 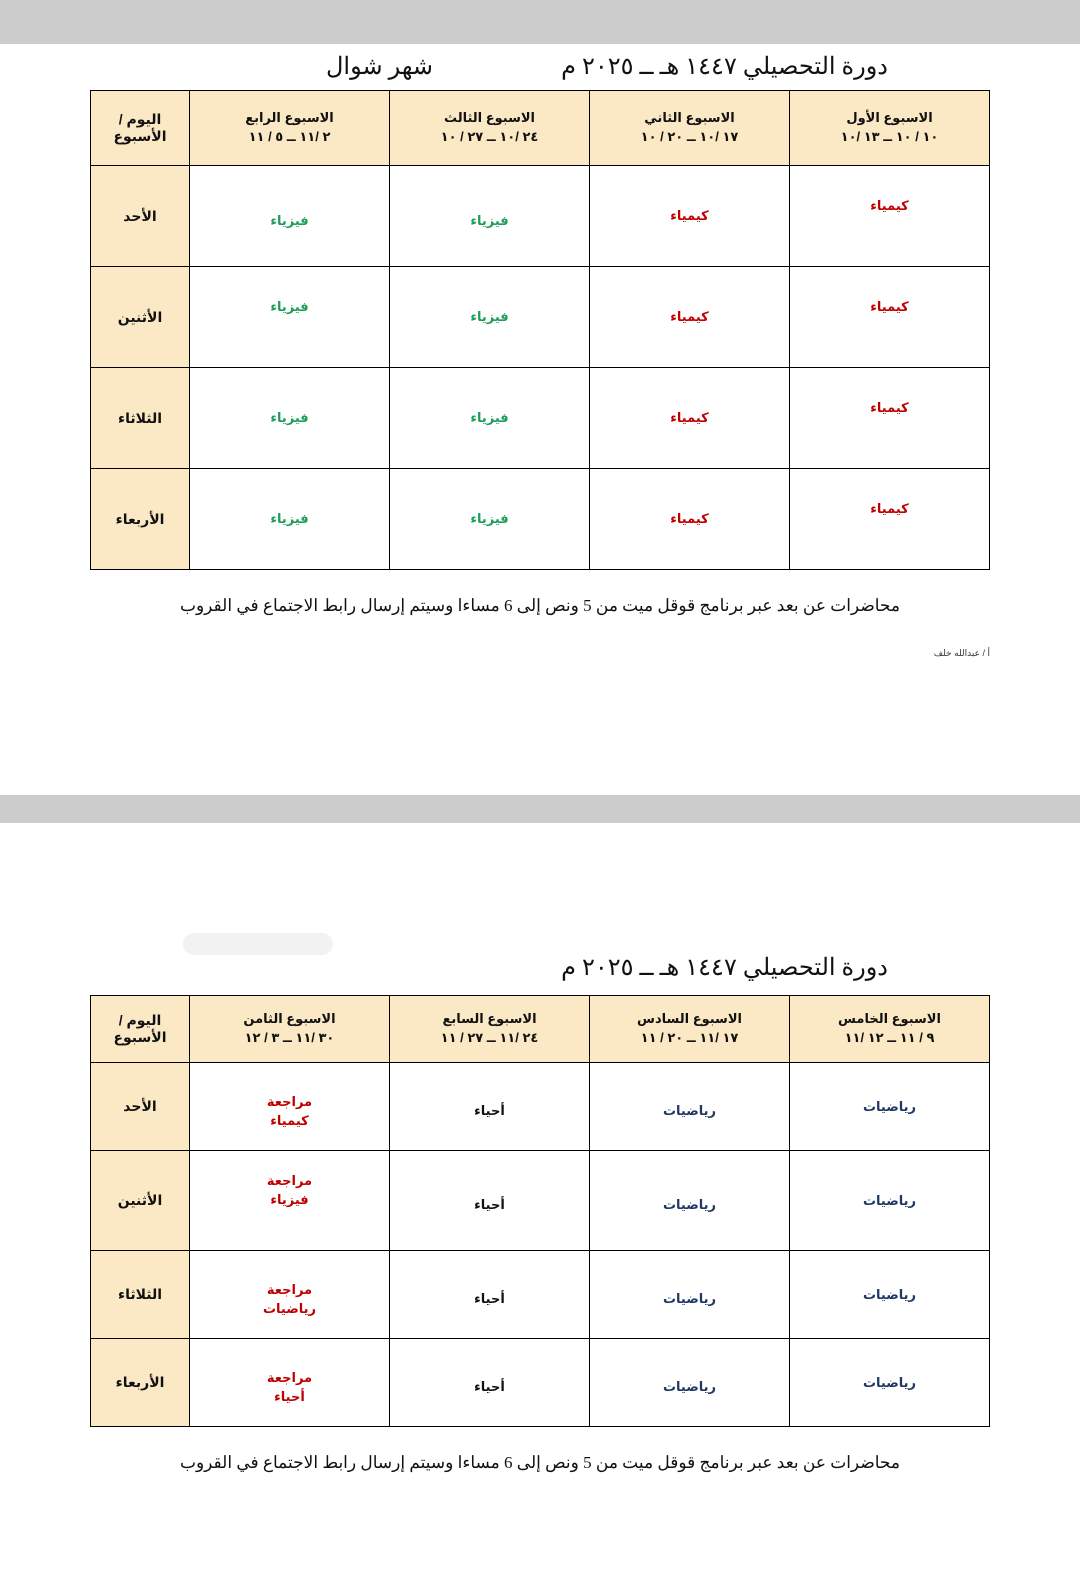 What do you see at coordinates (489, 128) in the screenshot?
I see `week-header-3: الاسبوع الثالث ٢٤ /١٠ ــ ٢٧ / ١٠` at bounding box center [489, 128].